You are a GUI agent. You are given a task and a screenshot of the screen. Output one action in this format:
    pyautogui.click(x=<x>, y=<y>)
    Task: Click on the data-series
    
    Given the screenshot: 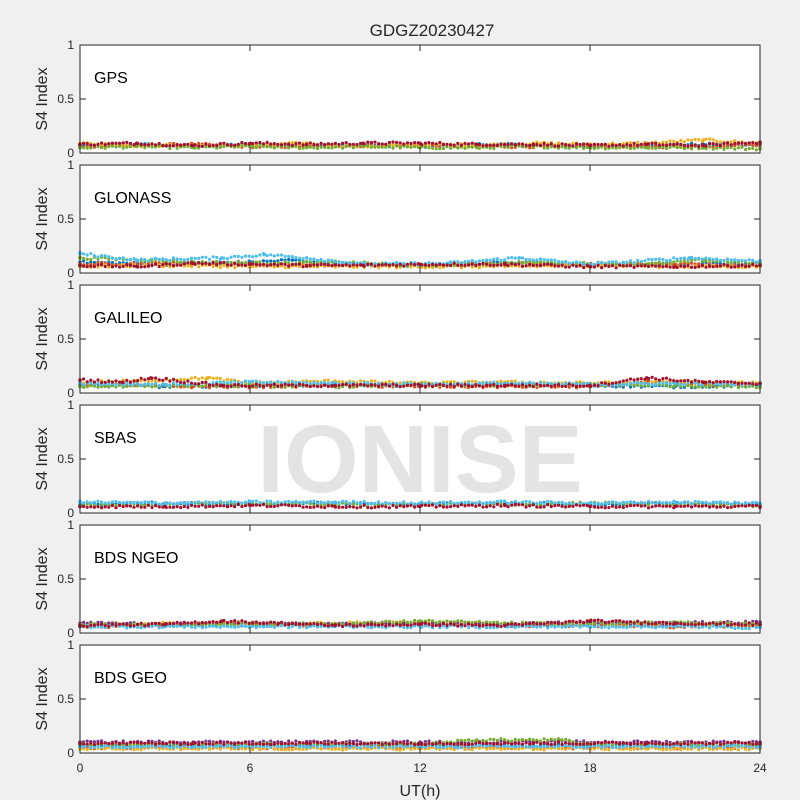 What is the action you would take?
    pyautogui.click(x=420, y=144)
    